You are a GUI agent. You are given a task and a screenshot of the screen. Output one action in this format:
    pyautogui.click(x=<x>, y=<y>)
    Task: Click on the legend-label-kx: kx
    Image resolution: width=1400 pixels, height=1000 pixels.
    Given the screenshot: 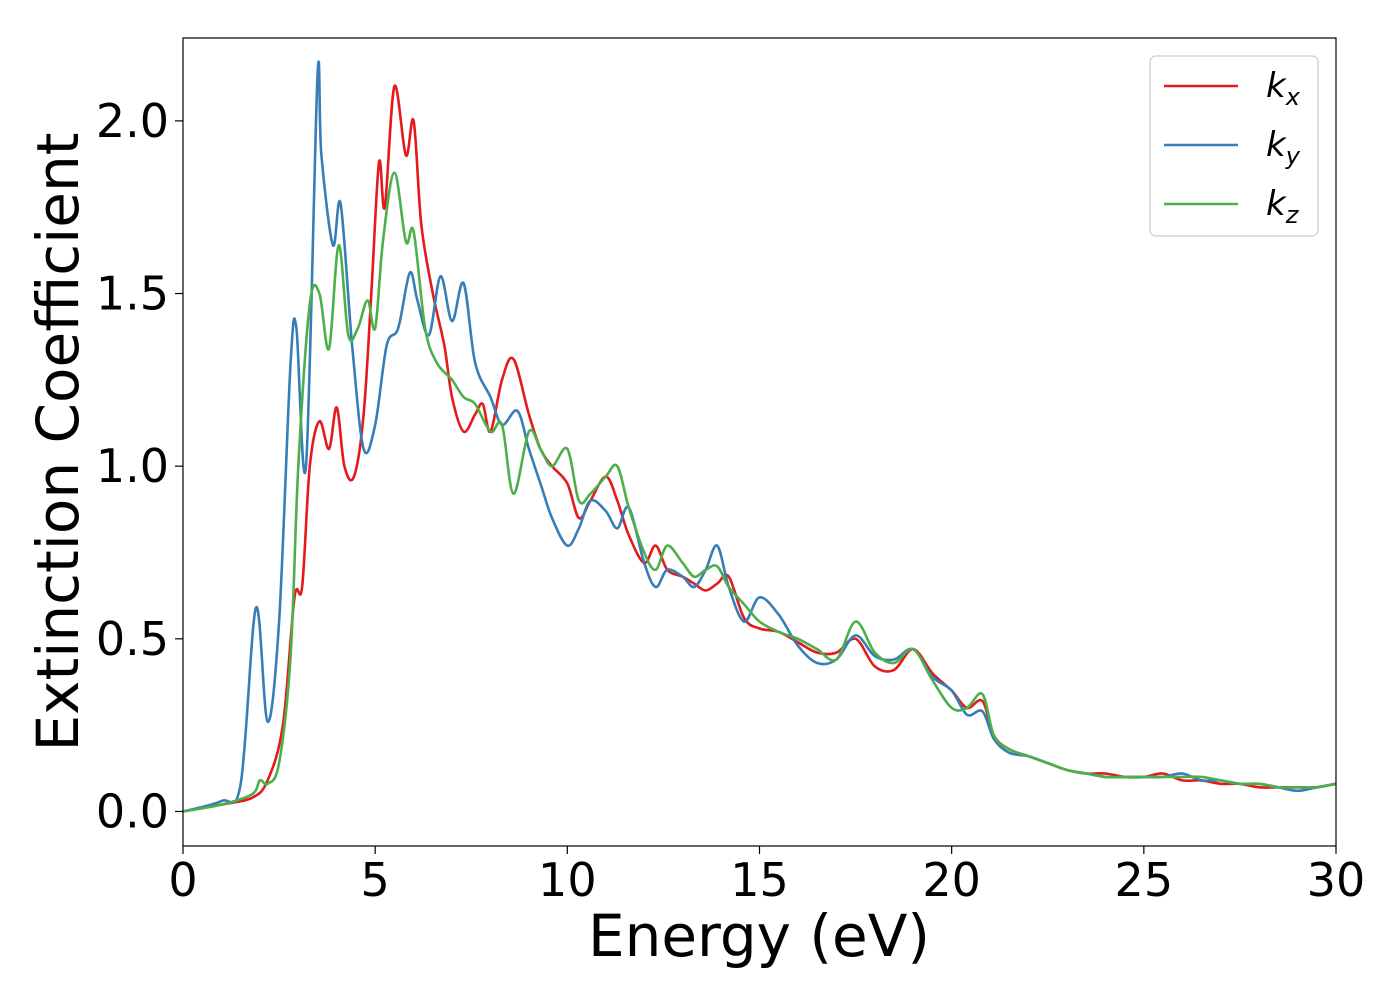 What is the action you would take?
    pyautogui.click(x=1283, y=88)
    